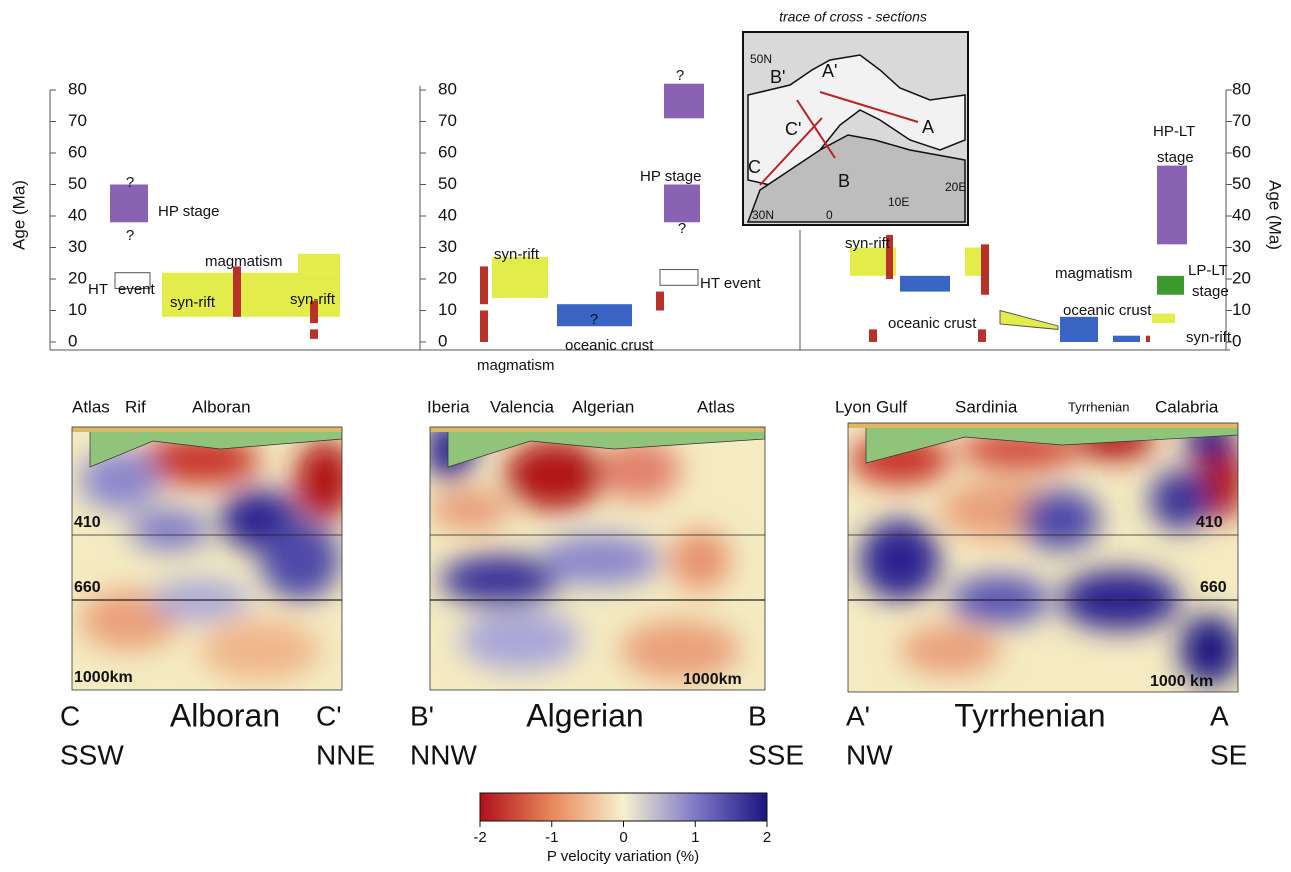 The height and width of the screenshot is (872, 1291). Describe the element at coordinates (551, 837) in the screenshot. I see `label: -1` at that location.